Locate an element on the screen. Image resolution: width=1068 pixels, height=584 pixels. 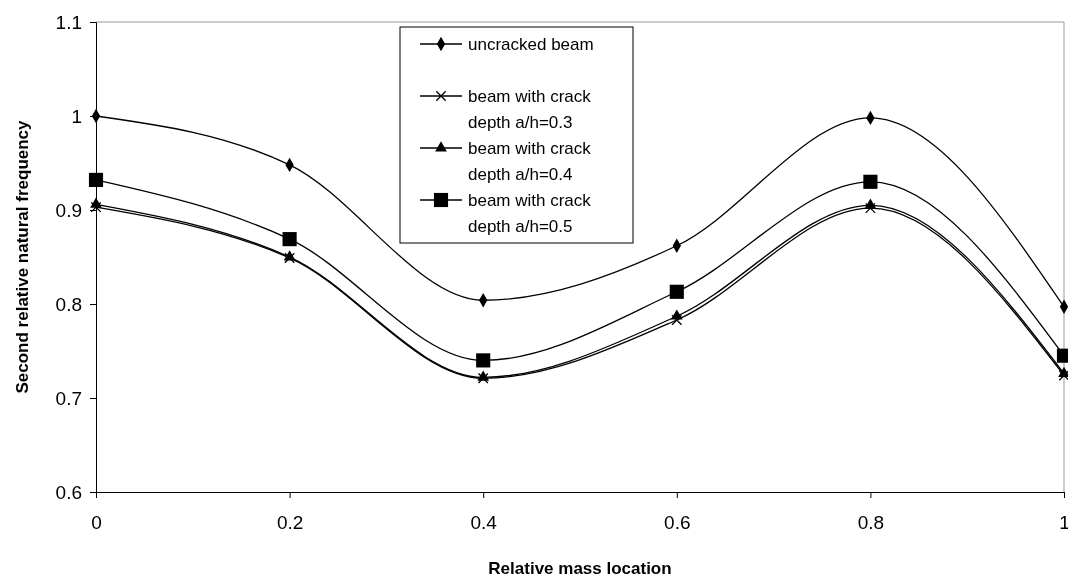
y-tick-label: 0.8 is located at coordinates (68, 304).